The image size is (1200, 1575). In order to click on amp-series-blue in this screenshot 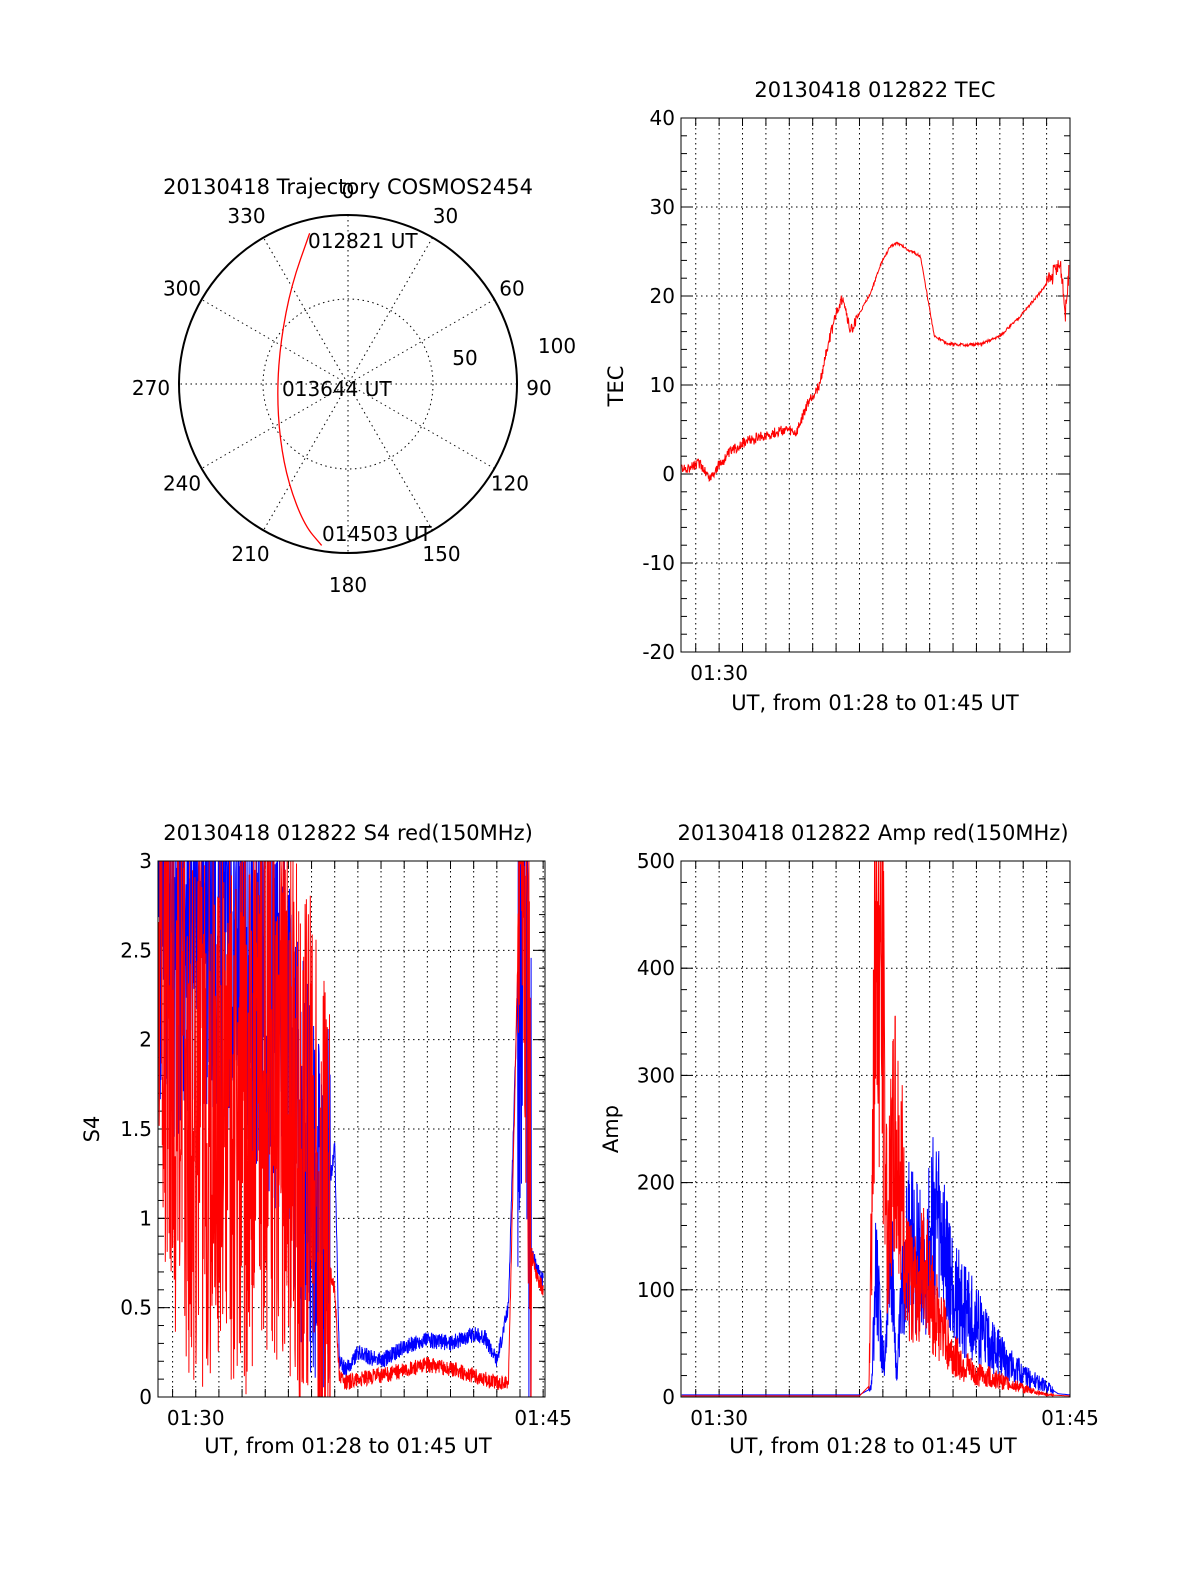, I will do `click(875, 1266)`.